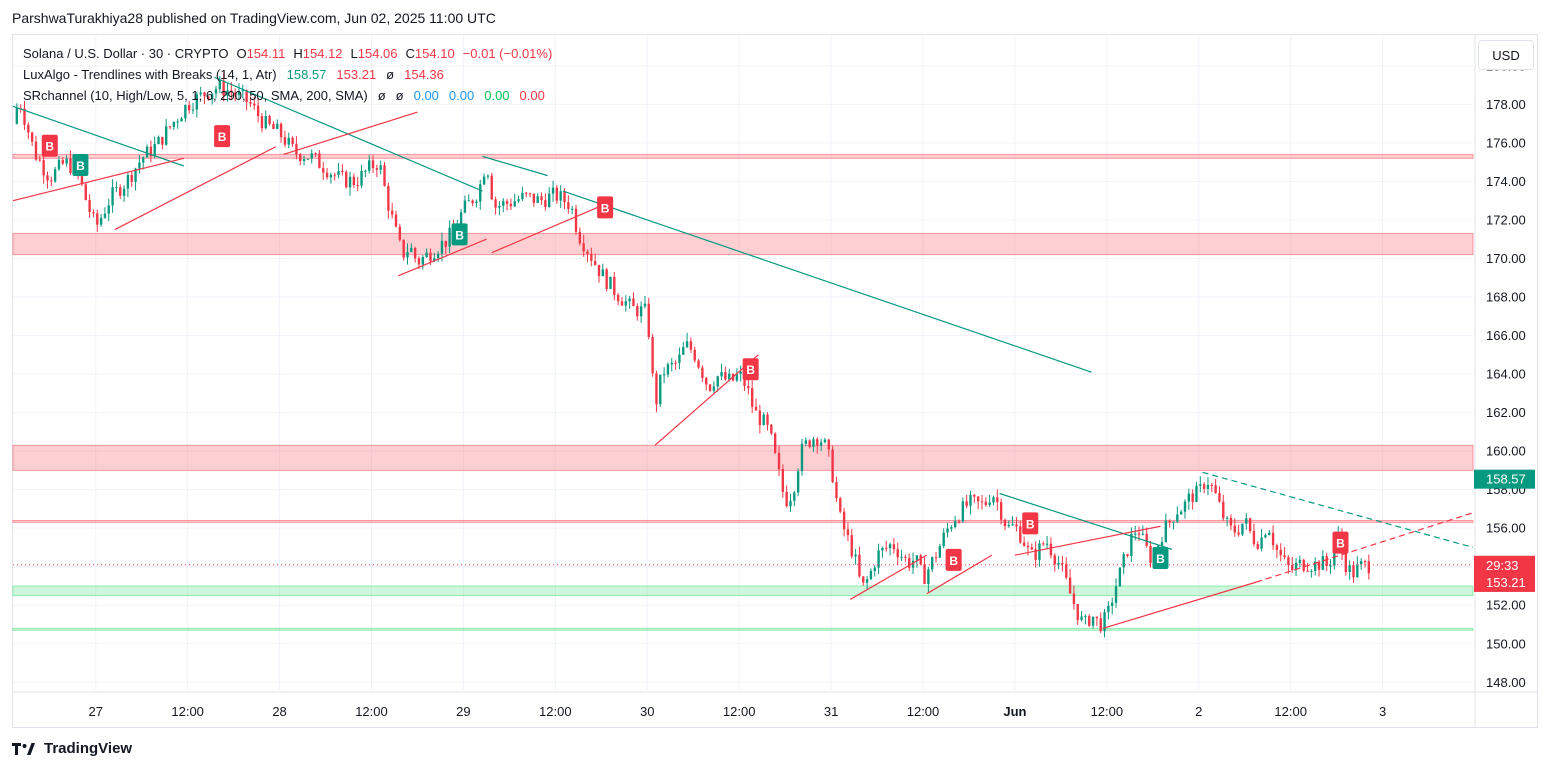  What do you see at coordinates (426, 95) in the screenshot?
I see `legend-ind2-value1: 0.00` at bounding box center [426, 95].